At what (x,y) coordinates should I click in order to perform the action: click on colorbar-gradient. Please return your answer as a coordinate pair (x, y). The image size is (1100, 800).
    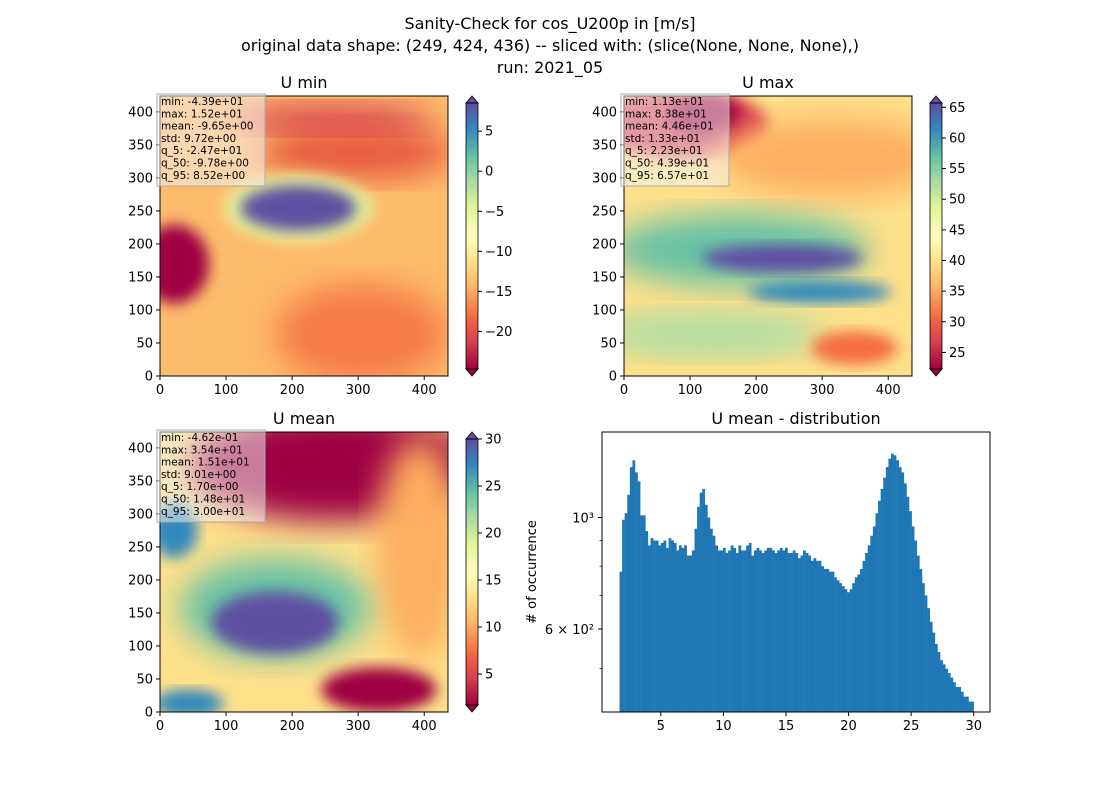
    Looking at the image, I should click on (936, 236).